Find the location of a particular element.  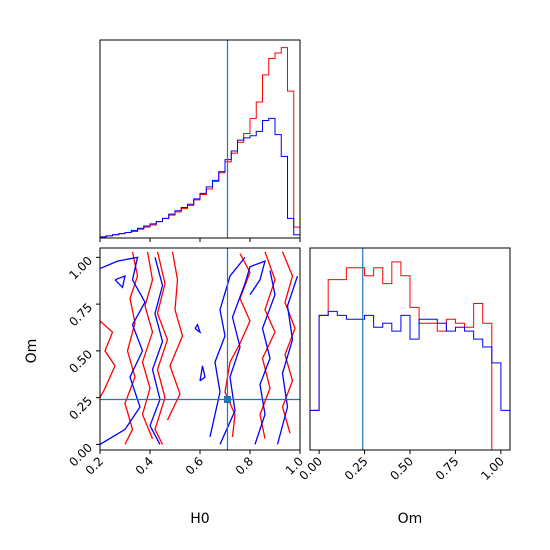

contour-xtick-label-3: 0.8 is located at coordinates (244, 465).